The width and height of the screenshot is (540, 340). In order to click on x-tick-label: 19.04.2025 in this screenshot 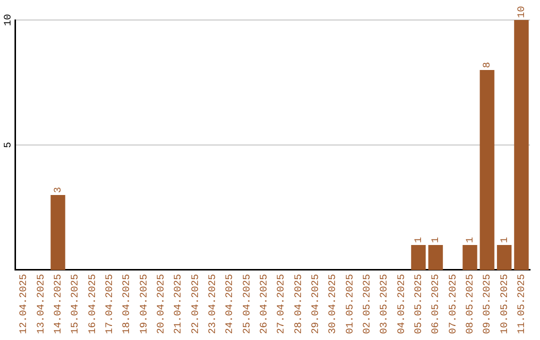, I will do `click(144, 304)`.